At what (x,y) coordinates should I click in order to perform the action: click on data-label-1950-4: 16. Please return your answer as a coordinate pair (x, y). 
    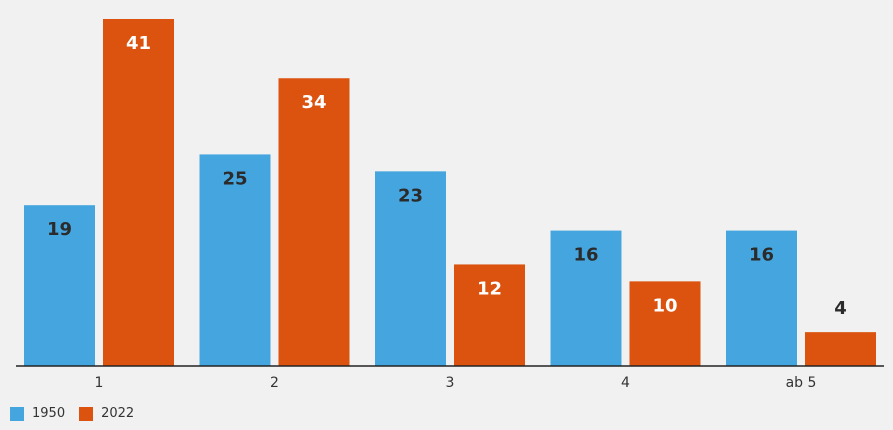
    Looking at the image, I should click on (585, 255).